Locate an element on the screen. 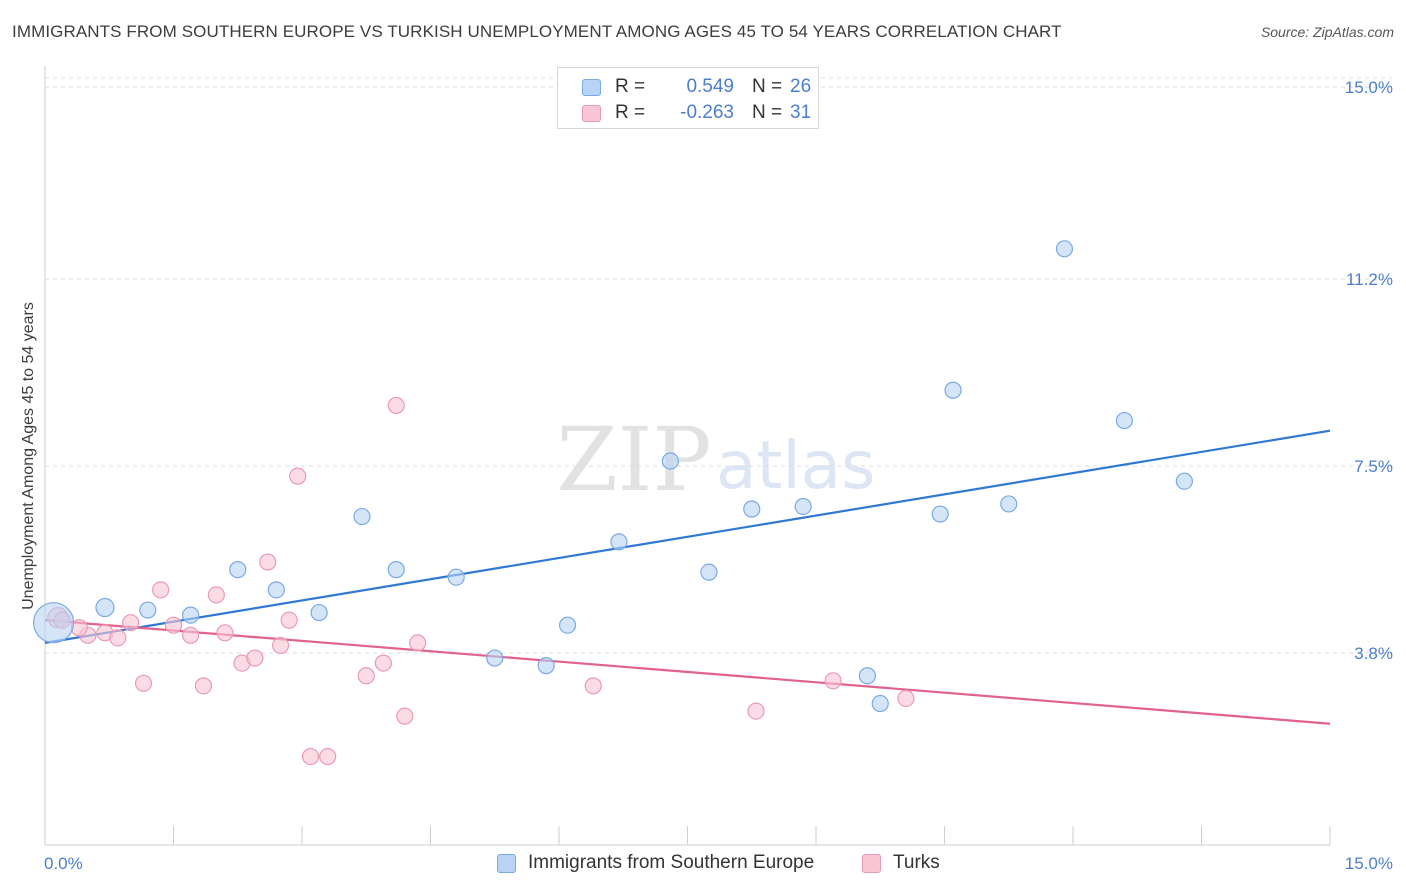  series-legend: Immigrants from Southern Europe Turks is located at coordinates (703, 864).